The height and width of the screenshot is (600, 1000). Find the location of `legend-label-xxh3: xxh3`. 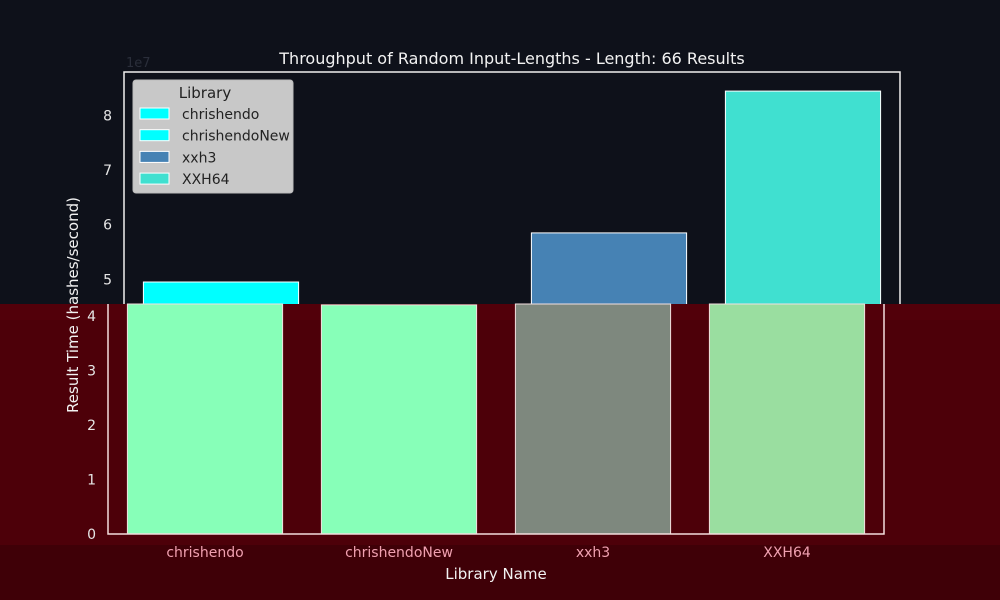

legend-label-xxh3: xxh3 is located at coordinates (199, 158).